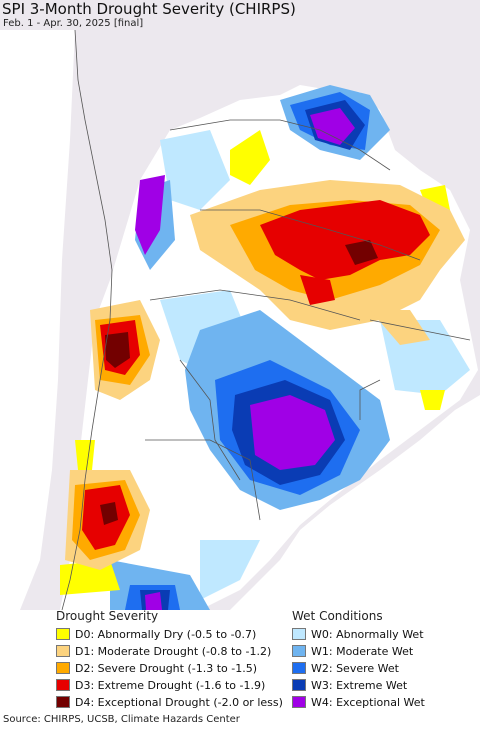 This screenshot has width=480, height=730. I want to click on legend-item-d1: D1: Moderate Drought (-0.8 to -1.2), so click(163, 651).